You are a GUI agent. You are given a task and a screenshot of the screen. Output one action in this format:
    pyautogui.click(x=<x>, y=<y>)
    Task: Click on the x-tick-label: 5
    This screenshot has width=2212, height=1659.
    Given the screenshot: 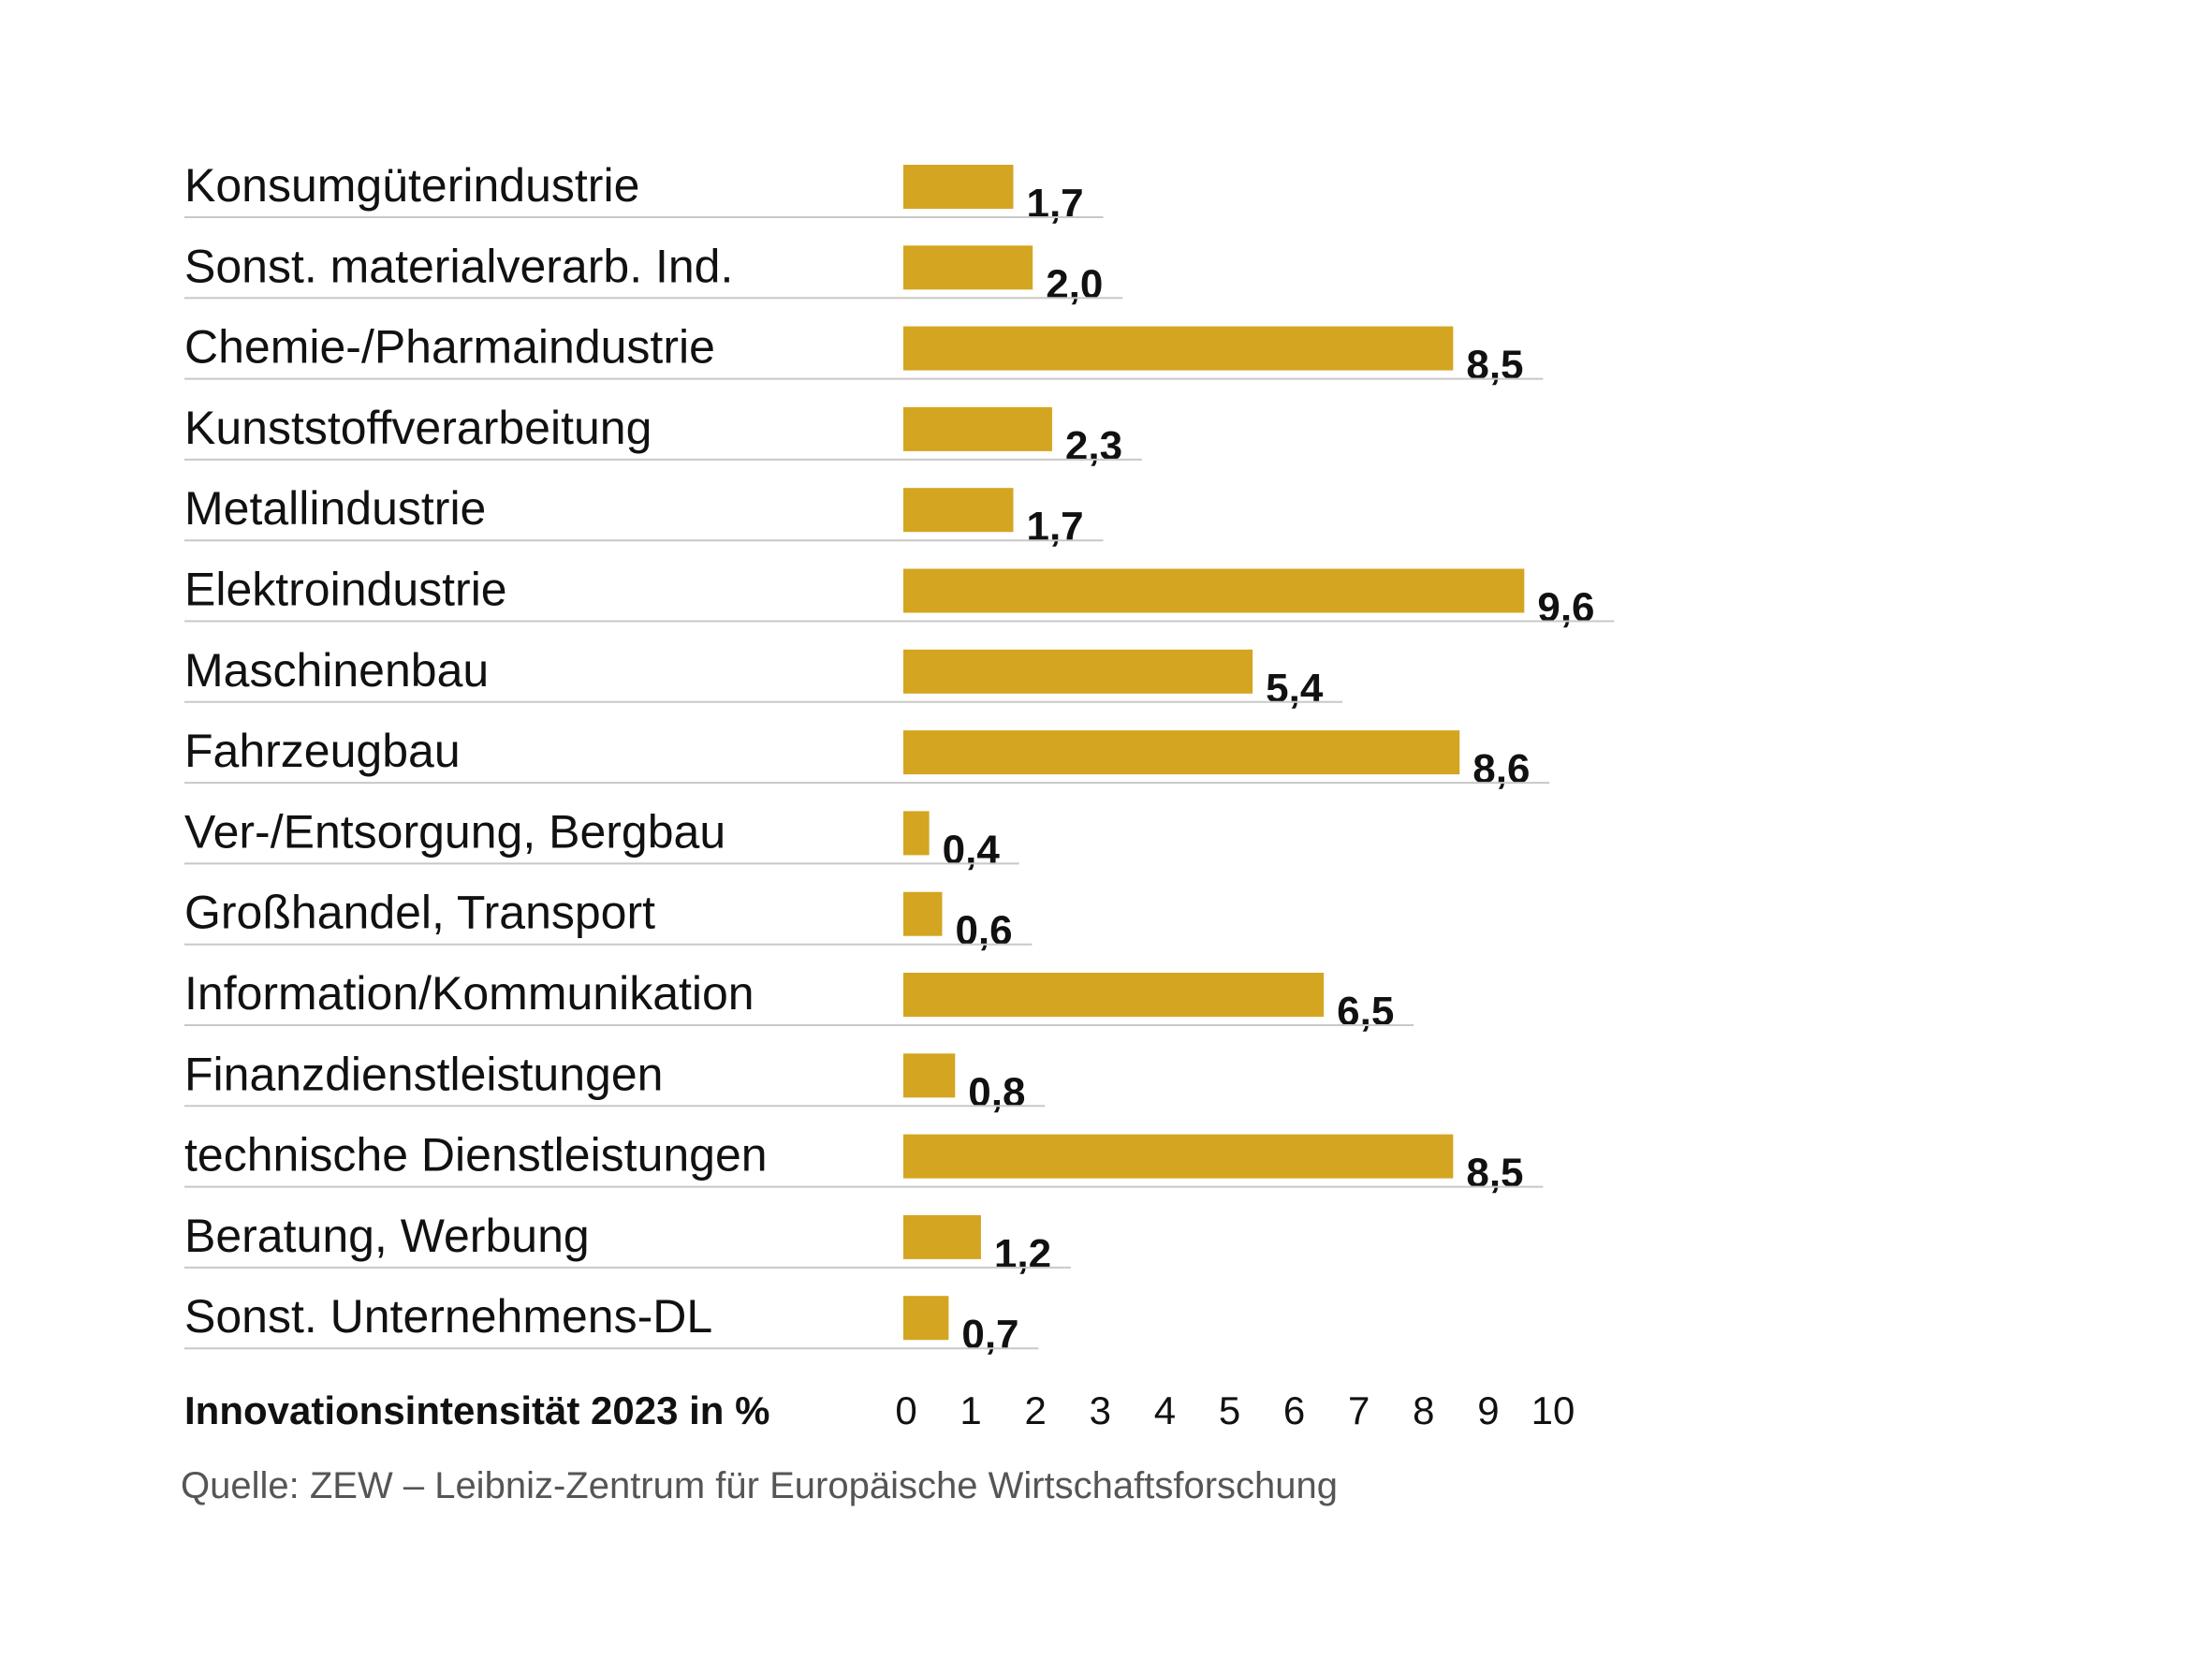 What is the action you would take?
    pyautogui.click(x=1229, y=1410)
    